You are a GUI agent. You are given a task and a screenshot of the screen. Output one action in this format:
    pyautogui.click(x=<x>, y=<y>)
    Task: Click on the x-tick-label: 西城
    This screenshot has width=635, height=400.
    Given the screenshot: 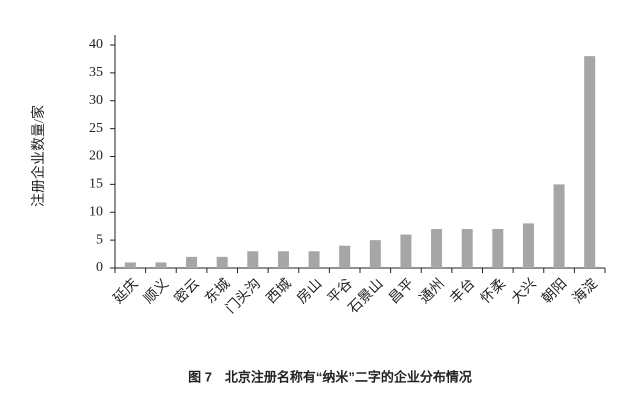 What is the action you would take?
    pyautogui.click(x=278, y=291)
    